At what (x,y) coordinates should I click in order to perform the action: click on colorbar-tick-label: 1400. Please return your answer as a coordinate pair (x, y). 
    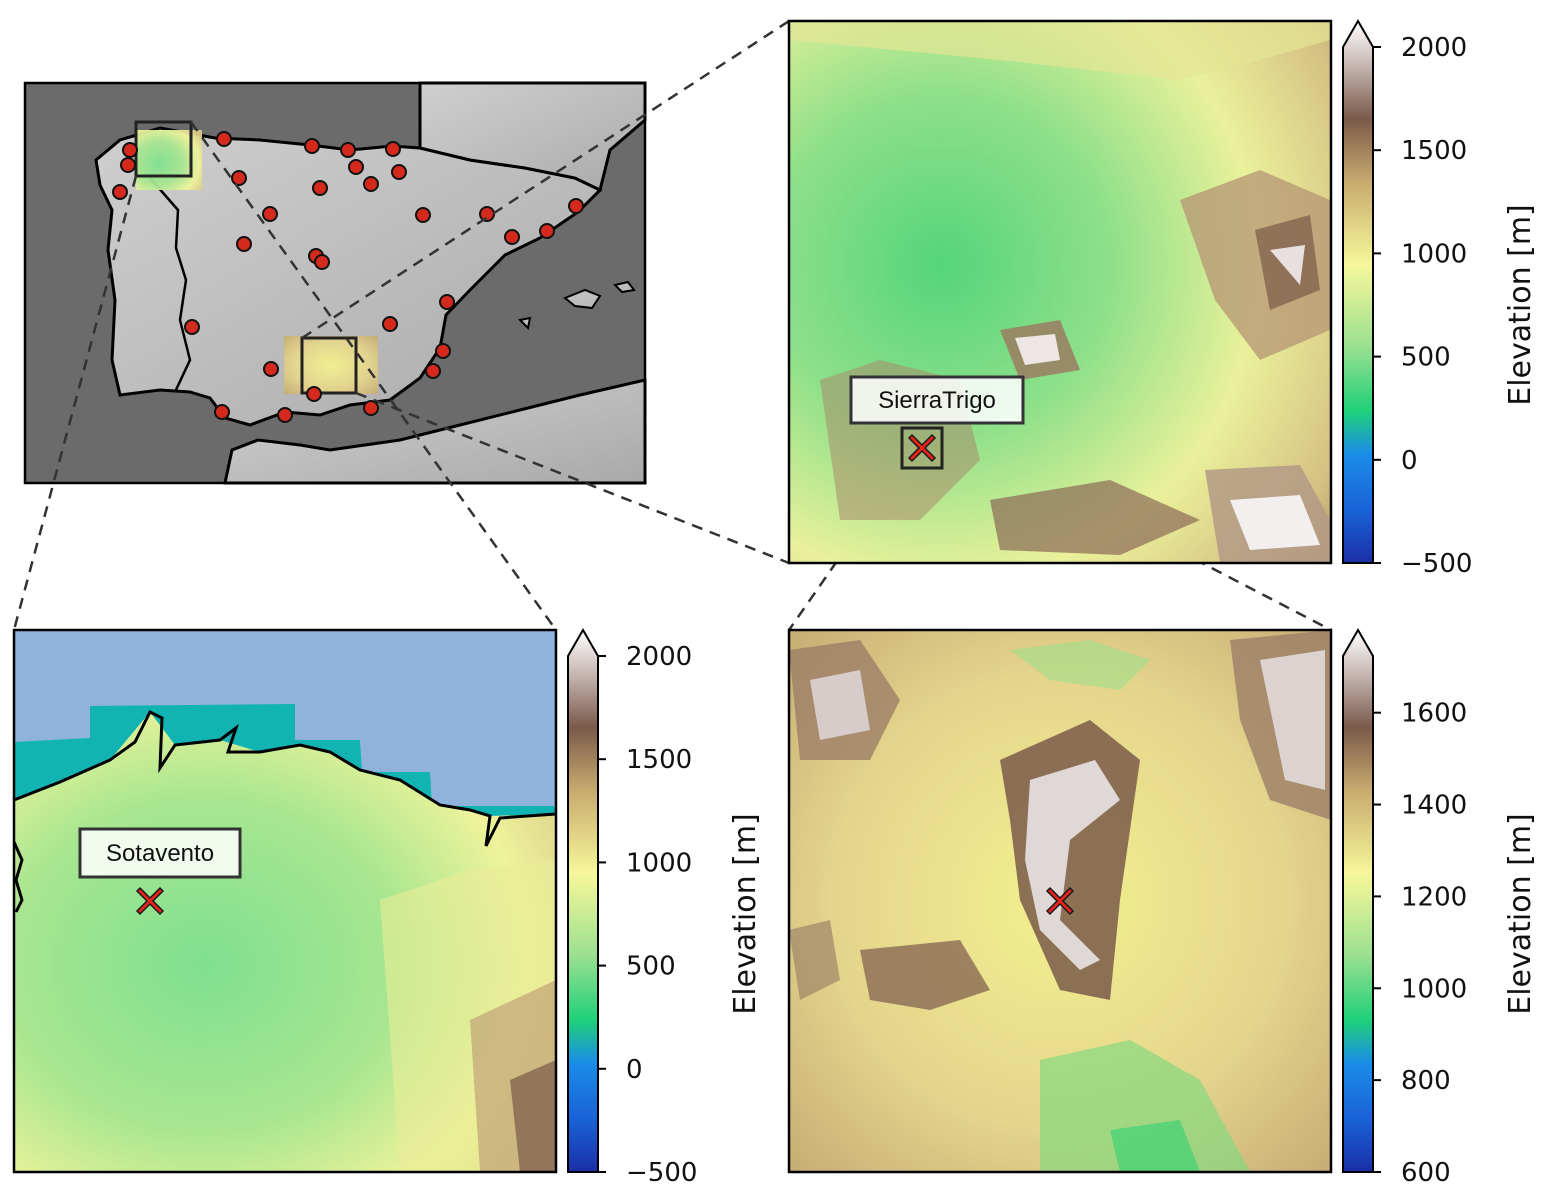
    Looking at the image, I should click on (1434, 806).